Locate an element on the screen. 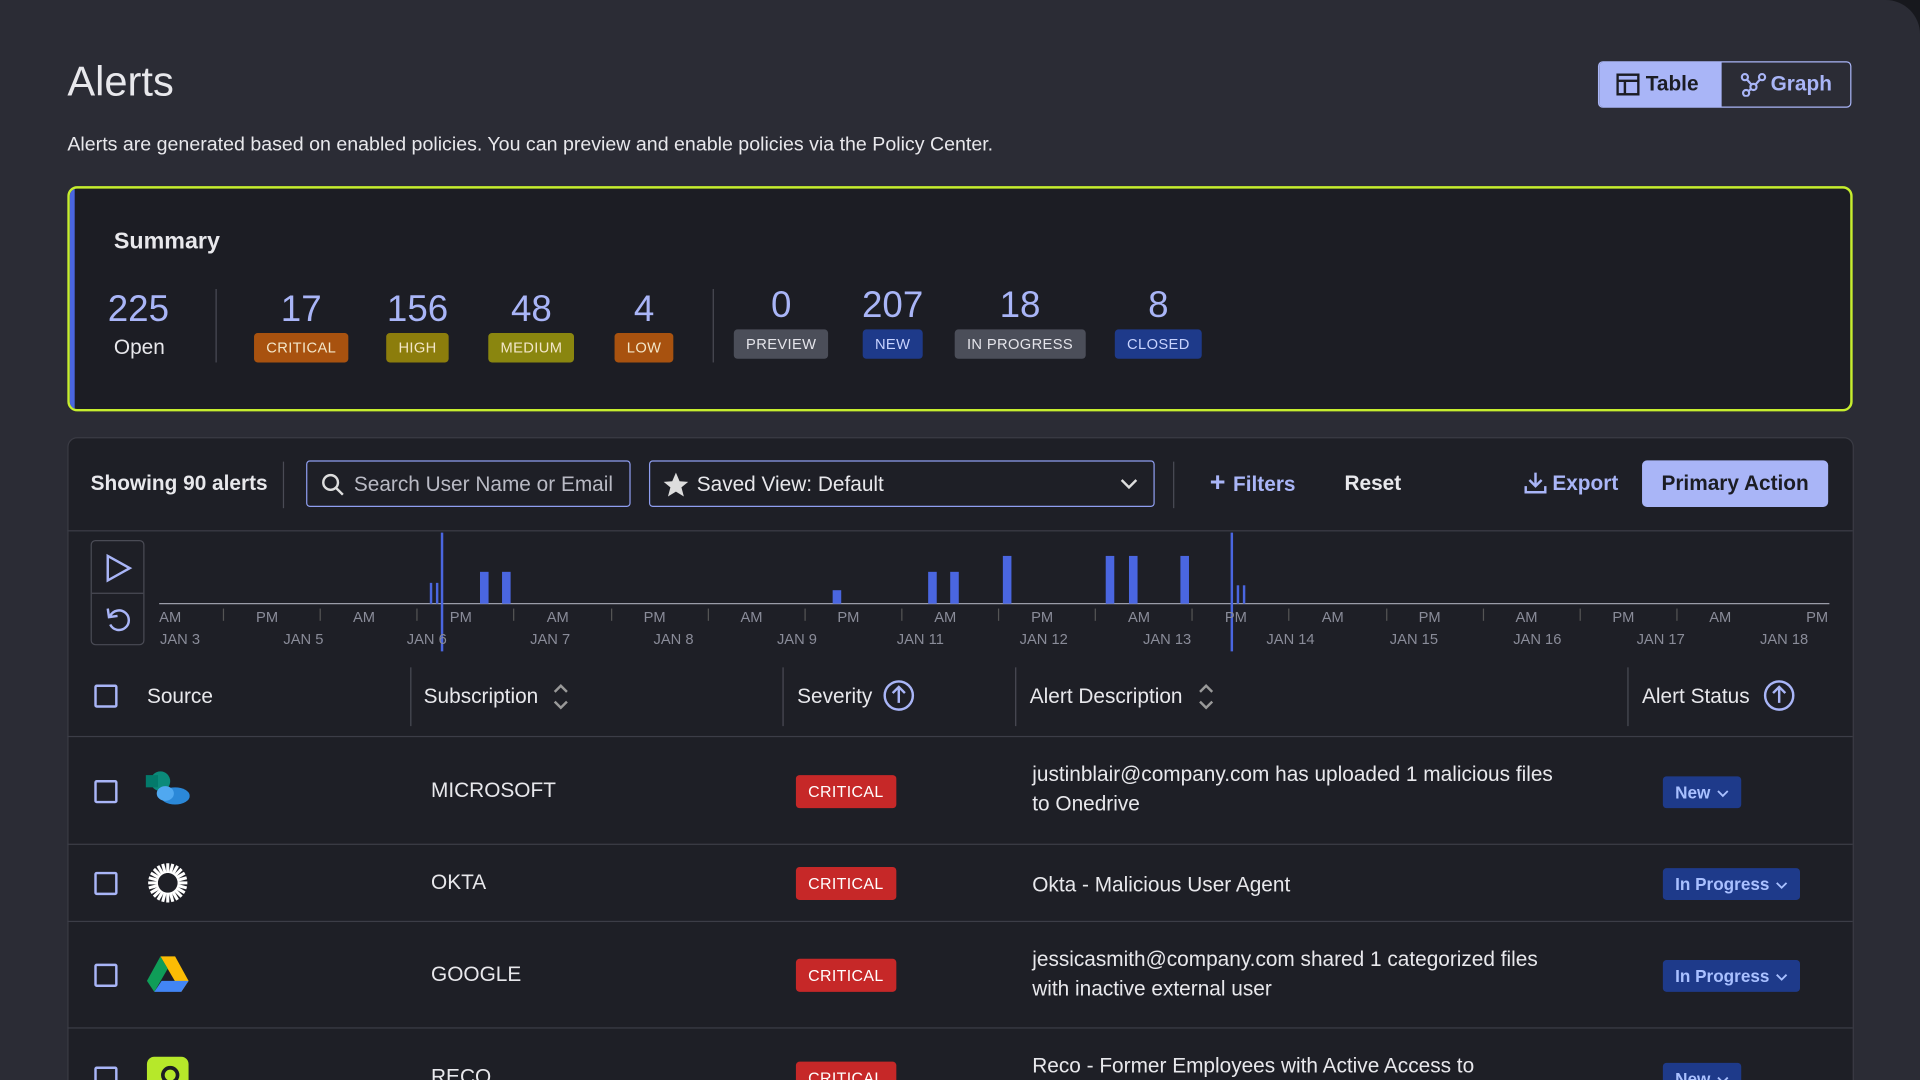  summary-title: Summary is located at coordinates (166, 241).